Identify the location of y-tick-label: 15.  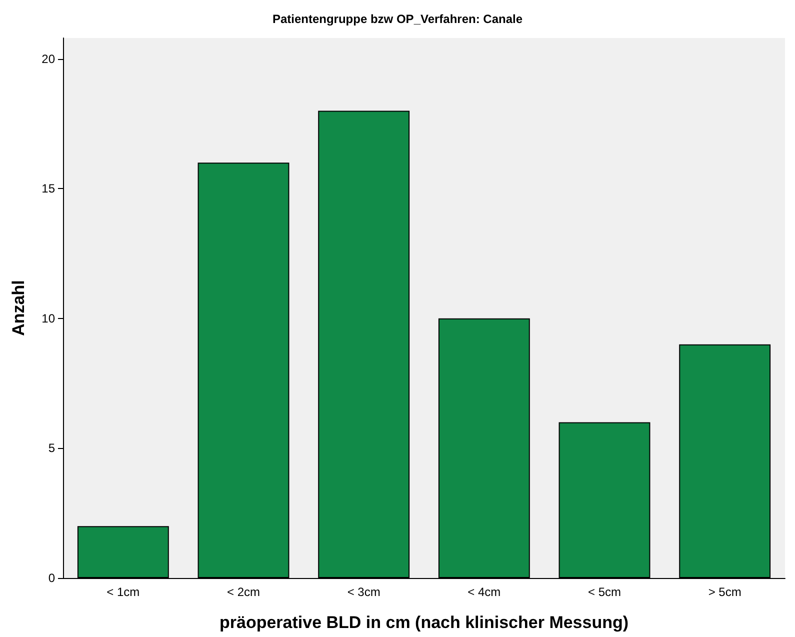
(49, 189).